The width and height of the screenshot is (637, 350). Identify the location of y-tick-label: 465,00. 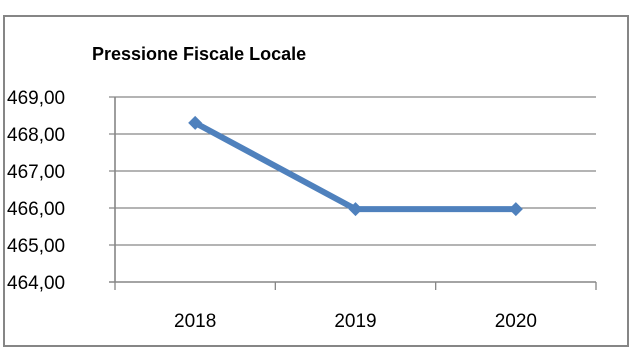
(36, 246).